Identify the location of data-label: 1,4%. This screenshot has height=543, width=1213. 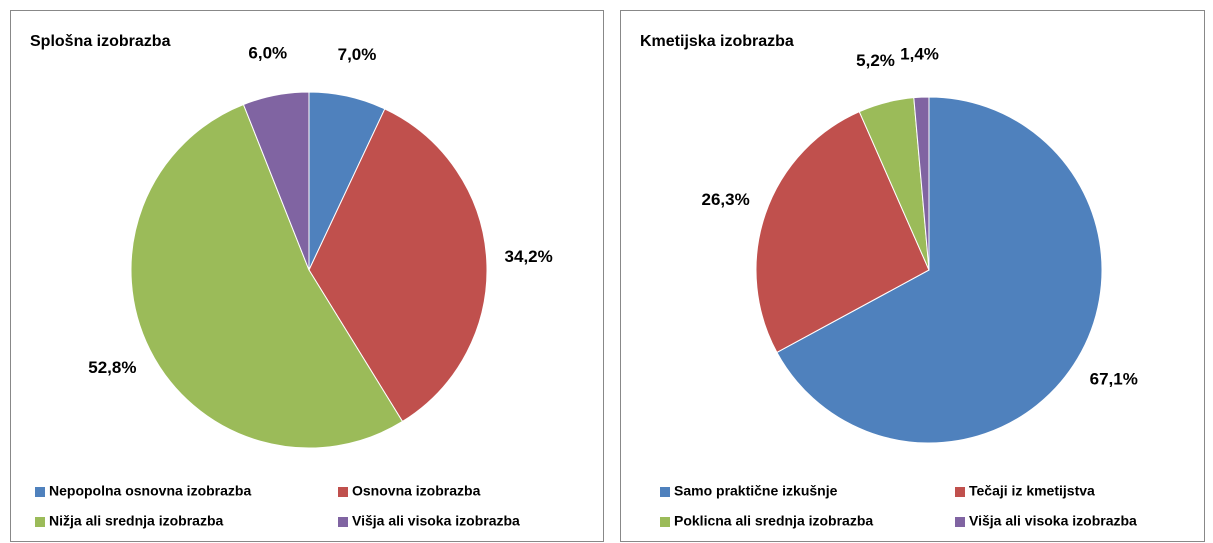
(919, 54).